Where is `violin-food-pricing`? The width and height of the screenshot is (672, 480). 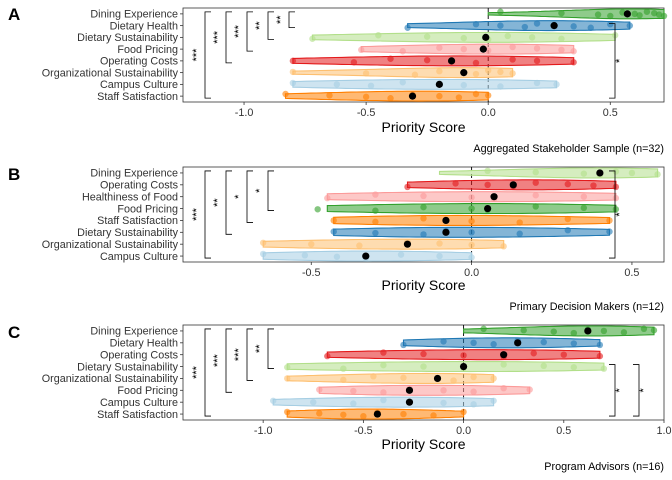
violin-food-pricing is located at coordinates (467, 209).